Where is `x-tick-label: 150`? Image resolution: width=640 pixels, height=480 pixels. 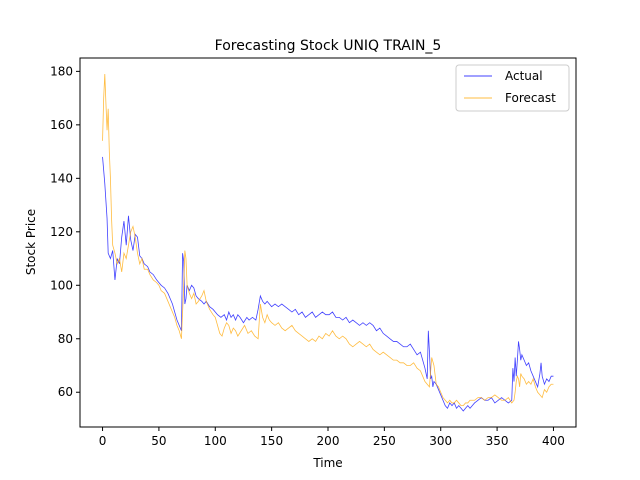 x-tick-label: 150 is located at coordinates (271, 441).